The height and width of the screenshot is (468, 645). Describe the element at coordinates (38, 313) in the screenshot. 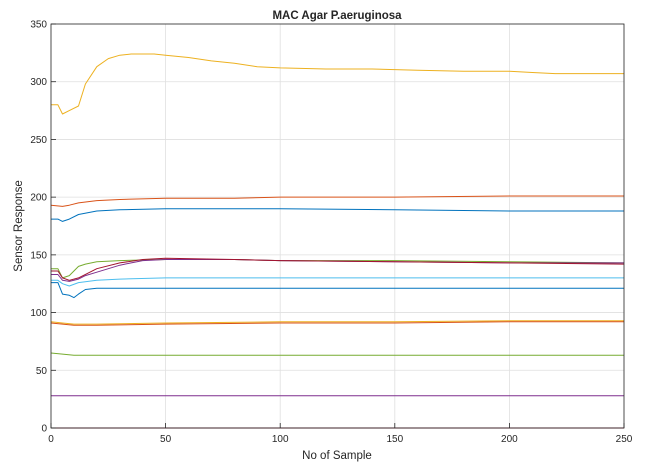

I see `y-tick-label: 100` at that location.